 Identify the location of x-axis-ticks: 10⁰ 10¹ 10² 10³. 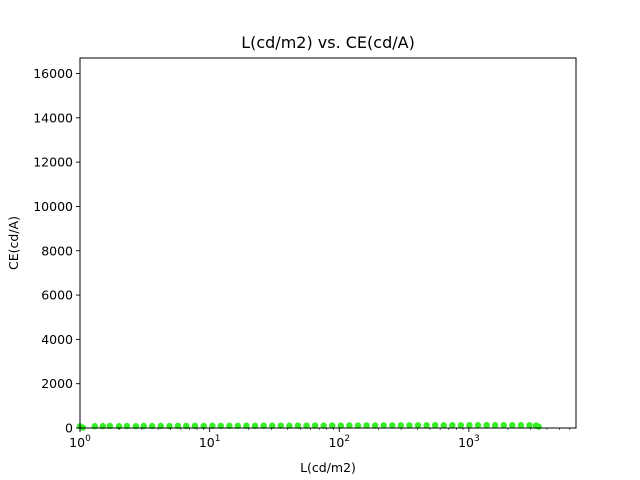
(320, 439).